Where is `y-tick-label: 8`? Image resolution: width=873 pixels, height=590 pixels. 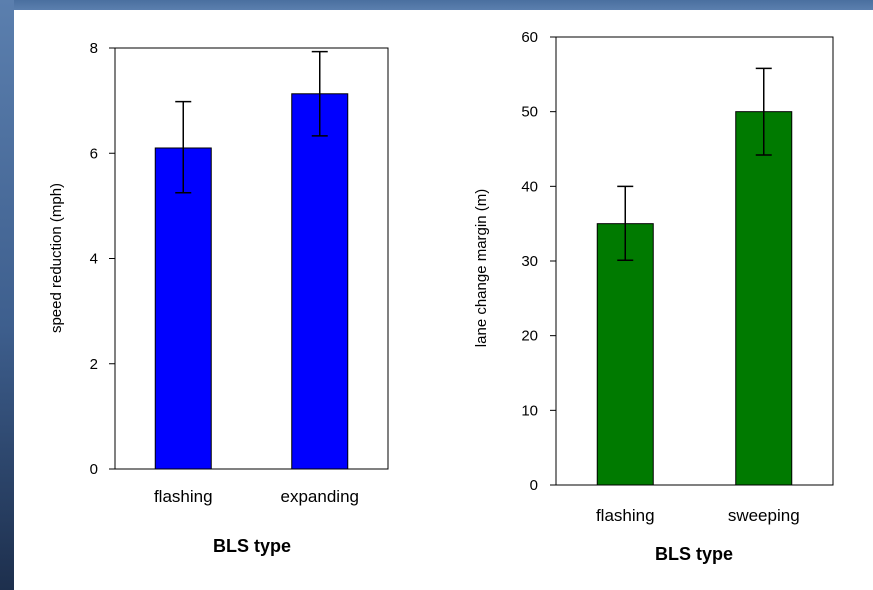 y-tick-label: 8 is located at coordinates (94, 48).